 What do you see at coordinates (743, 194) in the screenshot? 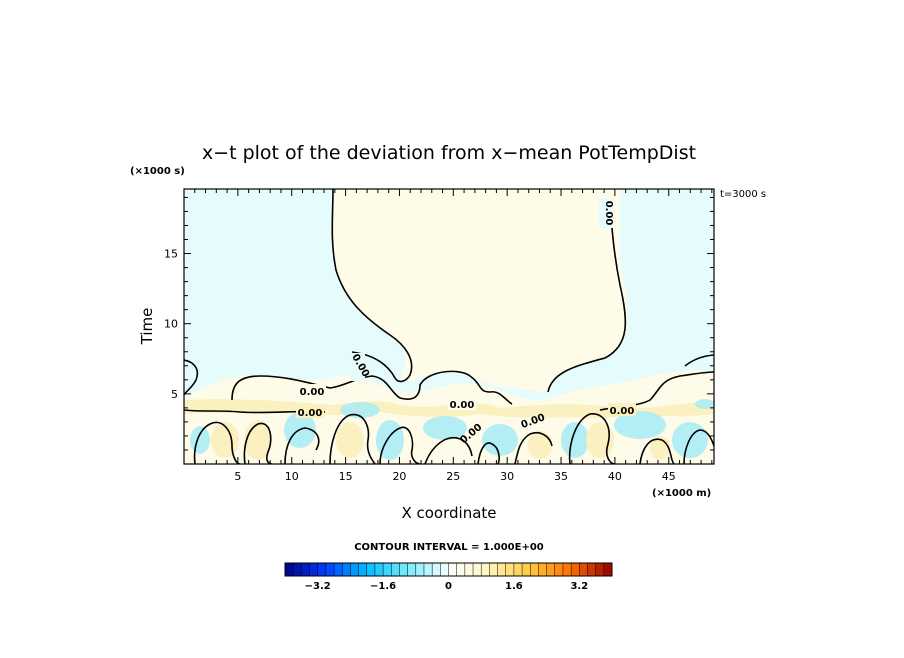
I see `time-stamp: t=3000 s` at bounding box center [743, 194].